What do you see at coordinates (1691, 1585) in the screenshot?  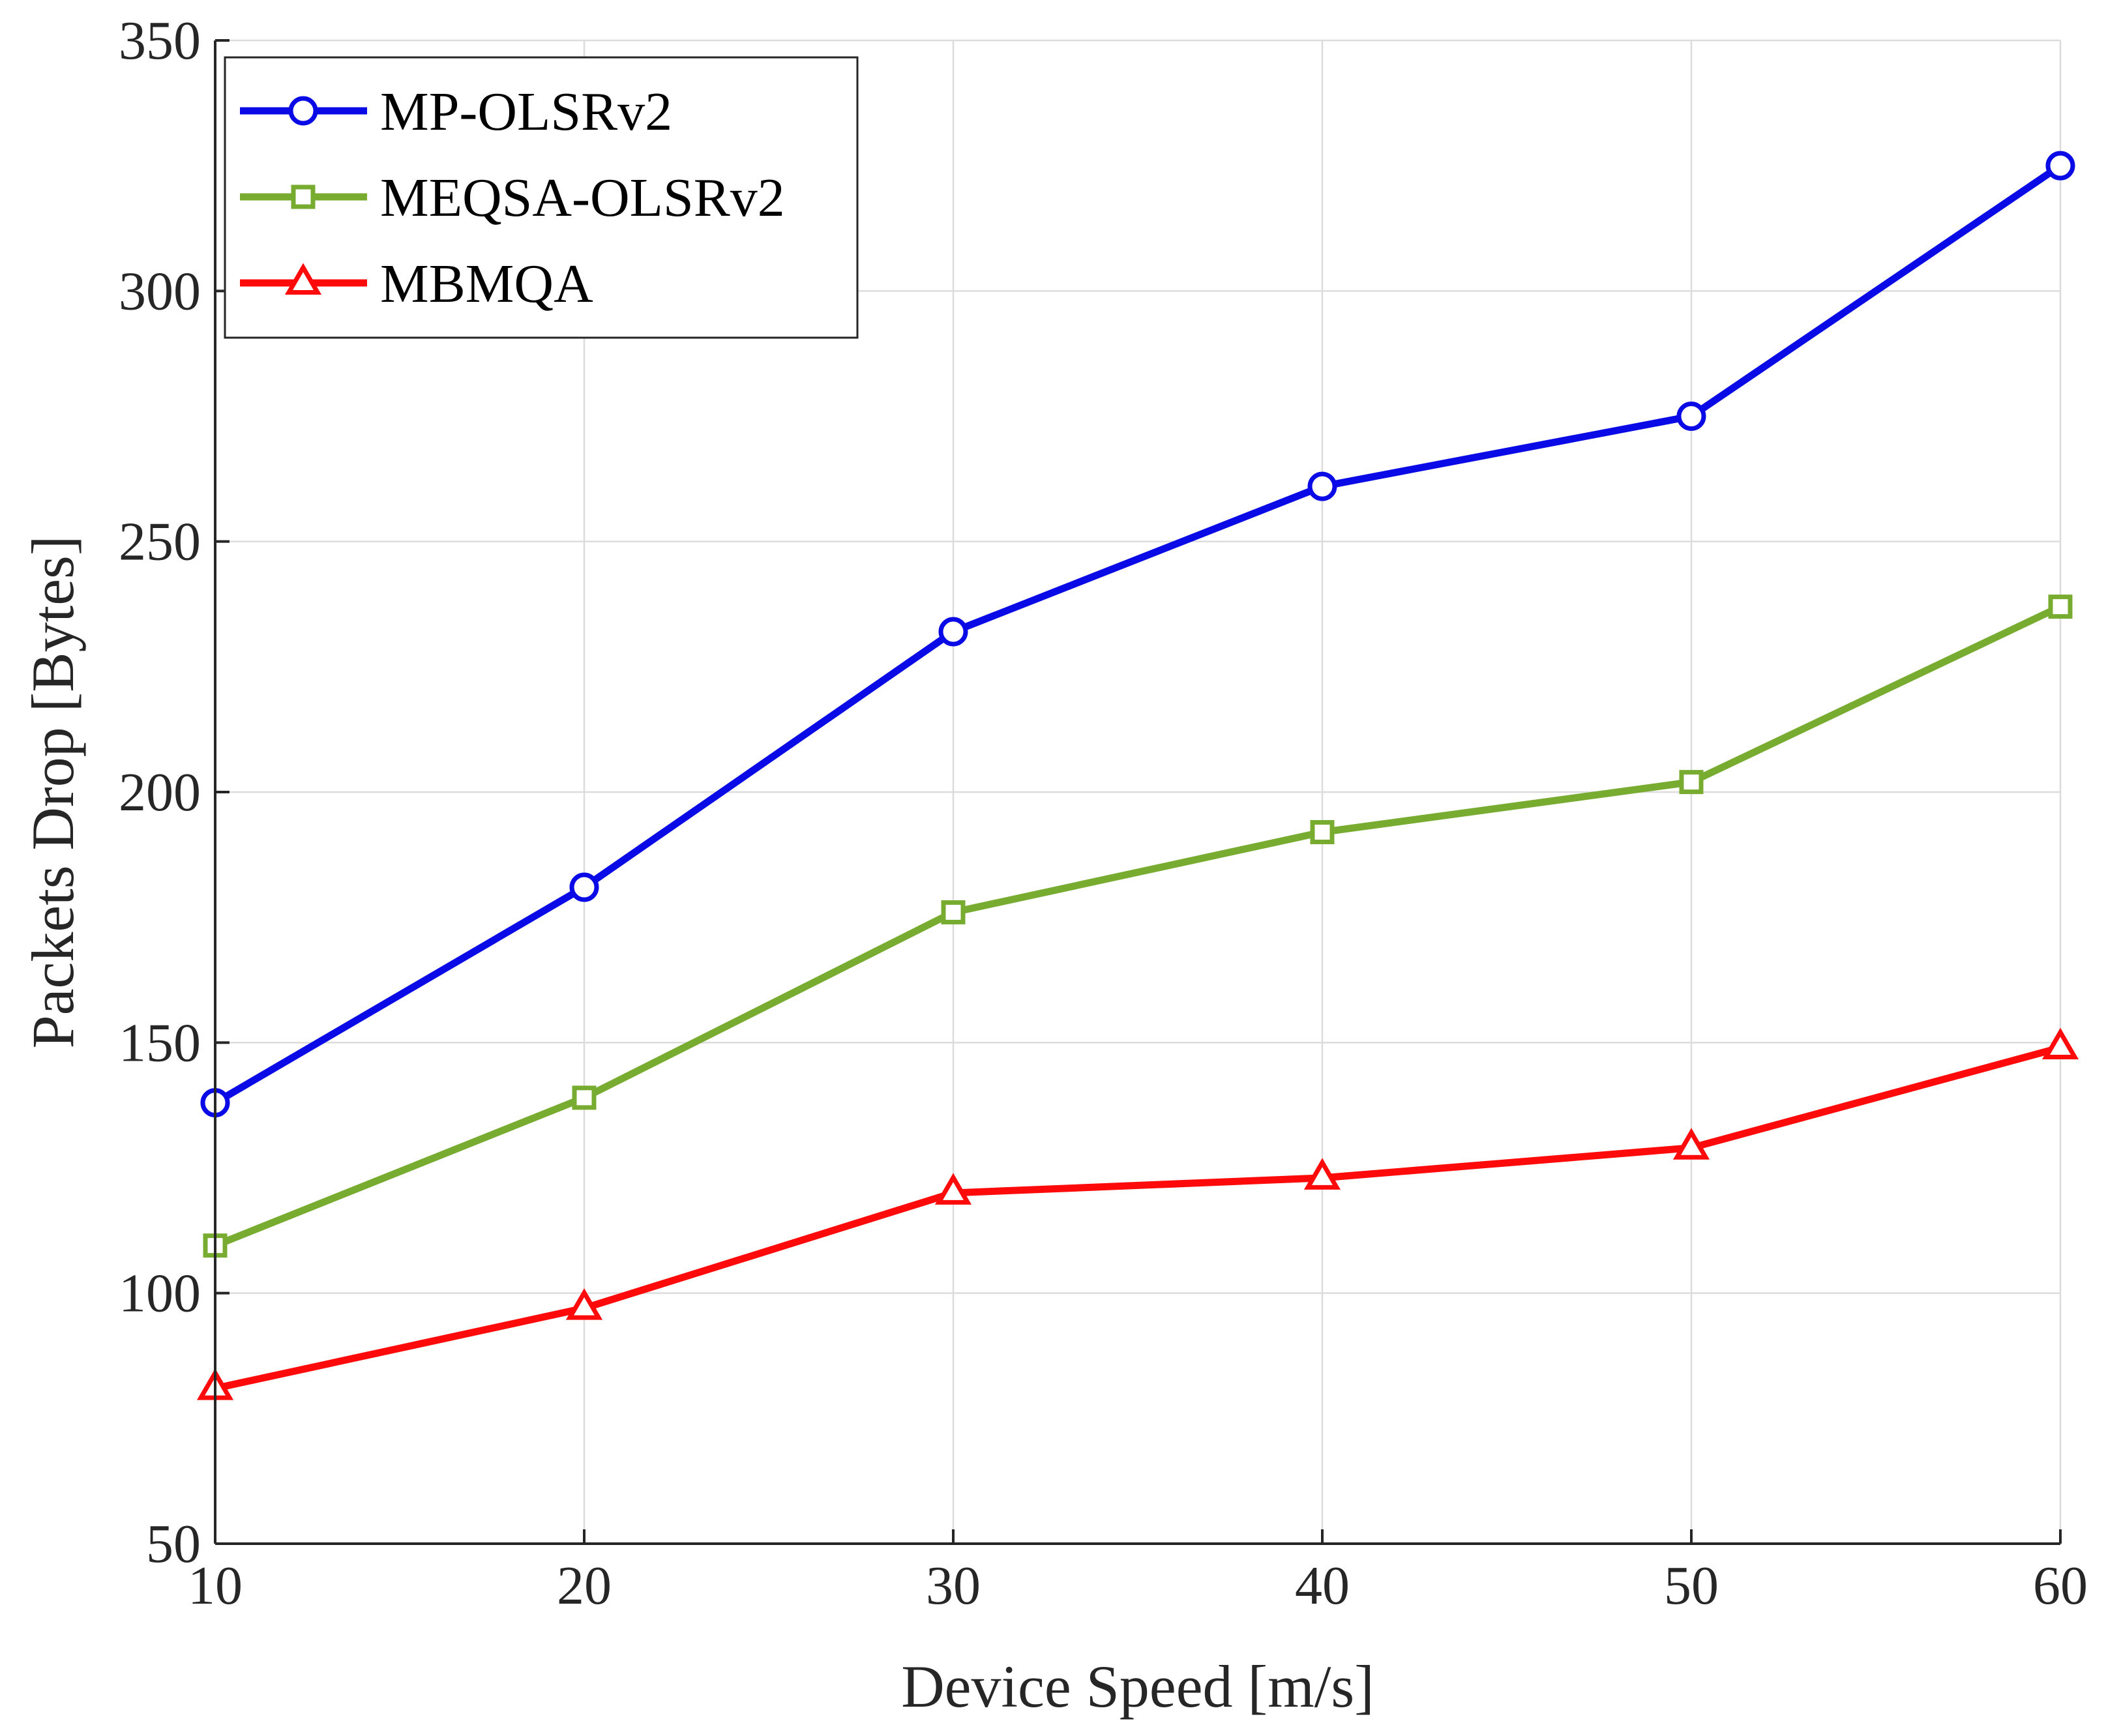 I see `x-tick-label: 50` at bounding box center [1691, 1585].